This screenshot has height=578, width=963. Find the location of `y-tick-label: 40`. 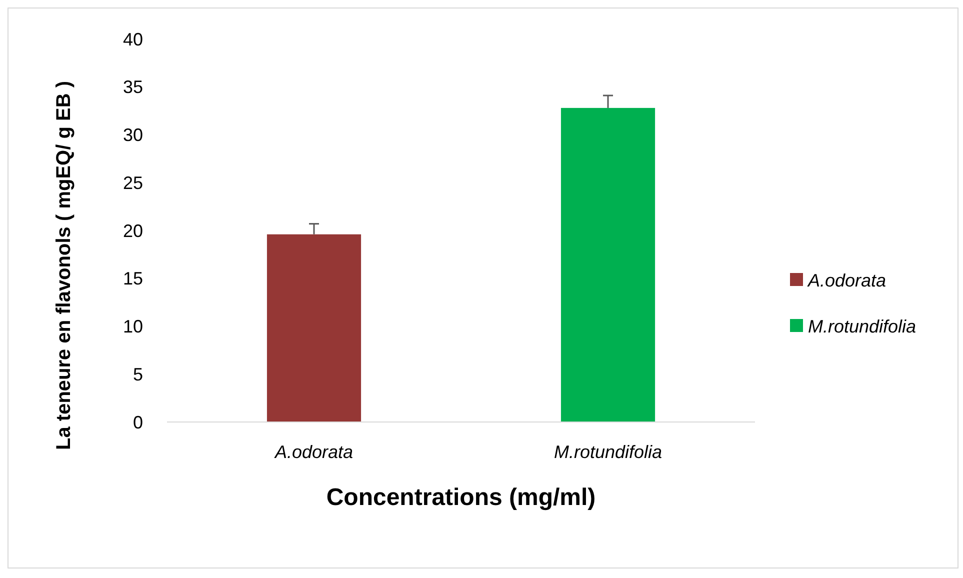

y-tick-label: 40 is located at coordinates (132, 39).